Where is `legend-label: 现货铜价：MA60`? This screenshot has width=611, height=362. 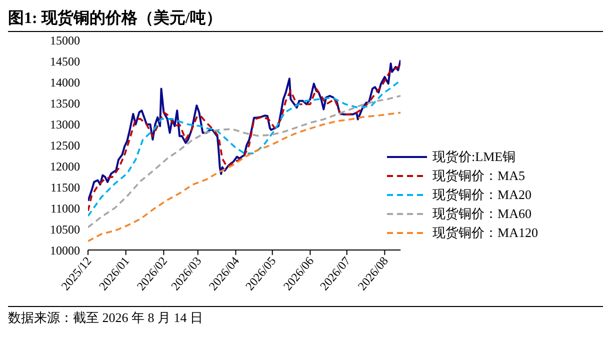
legend-label: 现货铜价：MA60 is located at coordinates (482, 213).